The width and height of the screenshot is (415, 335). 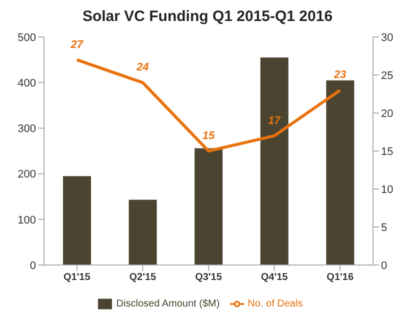 What do you see at coordinates (387, 114) in the screenshot?
I see `y2-tick-label: 20` at bounding box center [387, 114].